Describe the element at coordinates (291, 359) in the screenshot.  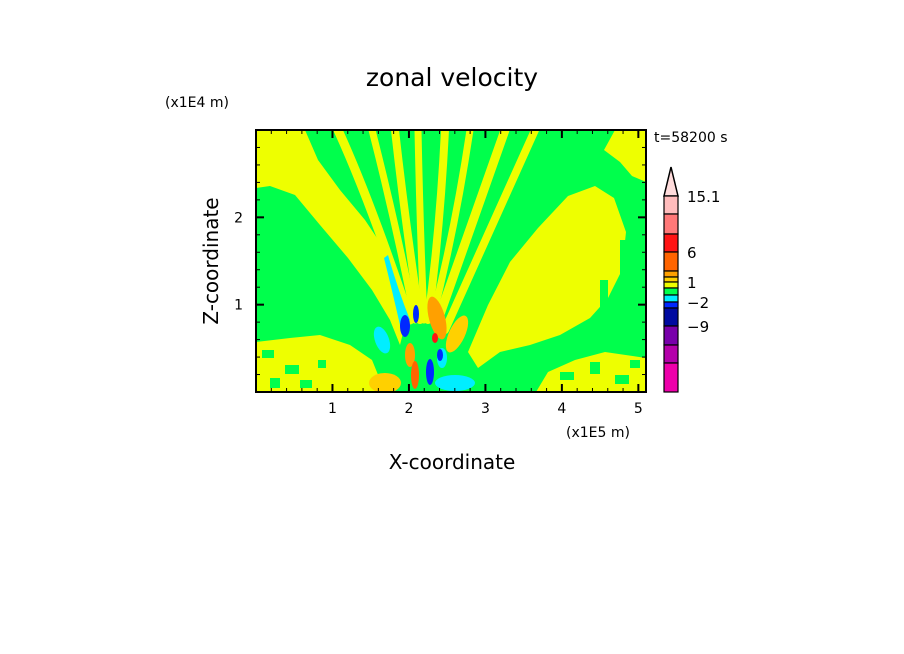
I see `contour-green-speckle-left` at that location.